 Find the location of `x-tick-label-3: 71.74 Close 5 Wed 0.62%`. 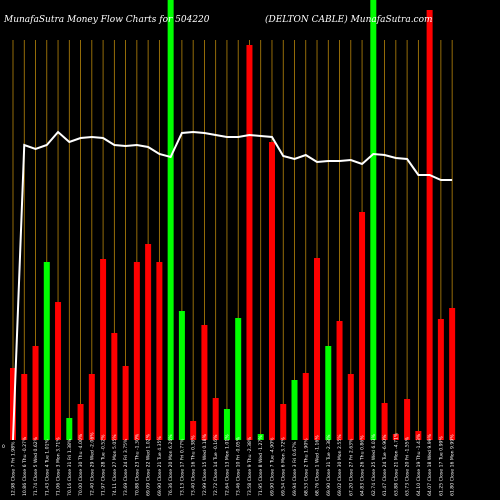

x-tick-label-3: 71.74 Close 5 Wed 0.62% is located at coordinates (36, 466).